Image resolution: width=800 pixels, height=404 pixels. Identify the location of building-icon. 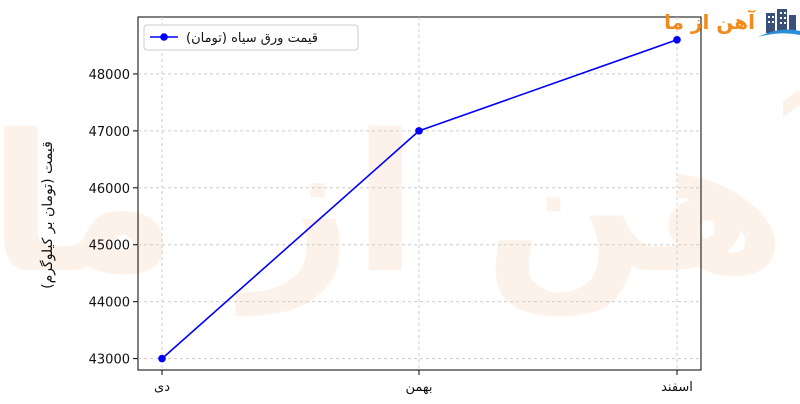
(779, 23).